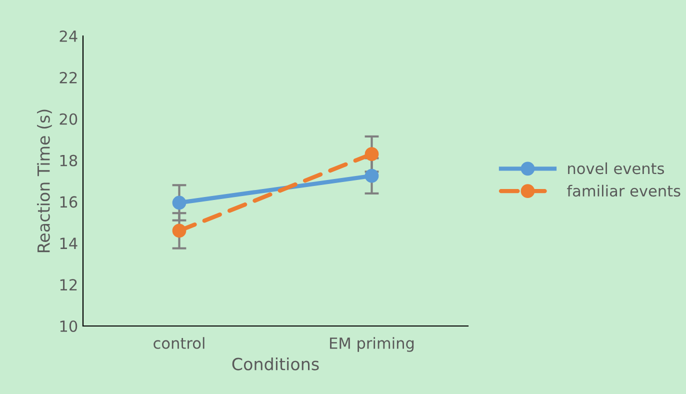 The width and height of the screenshot is (686, 394). What do you see at coordinates (372, 344) in the screenshot?
I see `x-tick-label: EM priming` at bounding box center [372, 344].